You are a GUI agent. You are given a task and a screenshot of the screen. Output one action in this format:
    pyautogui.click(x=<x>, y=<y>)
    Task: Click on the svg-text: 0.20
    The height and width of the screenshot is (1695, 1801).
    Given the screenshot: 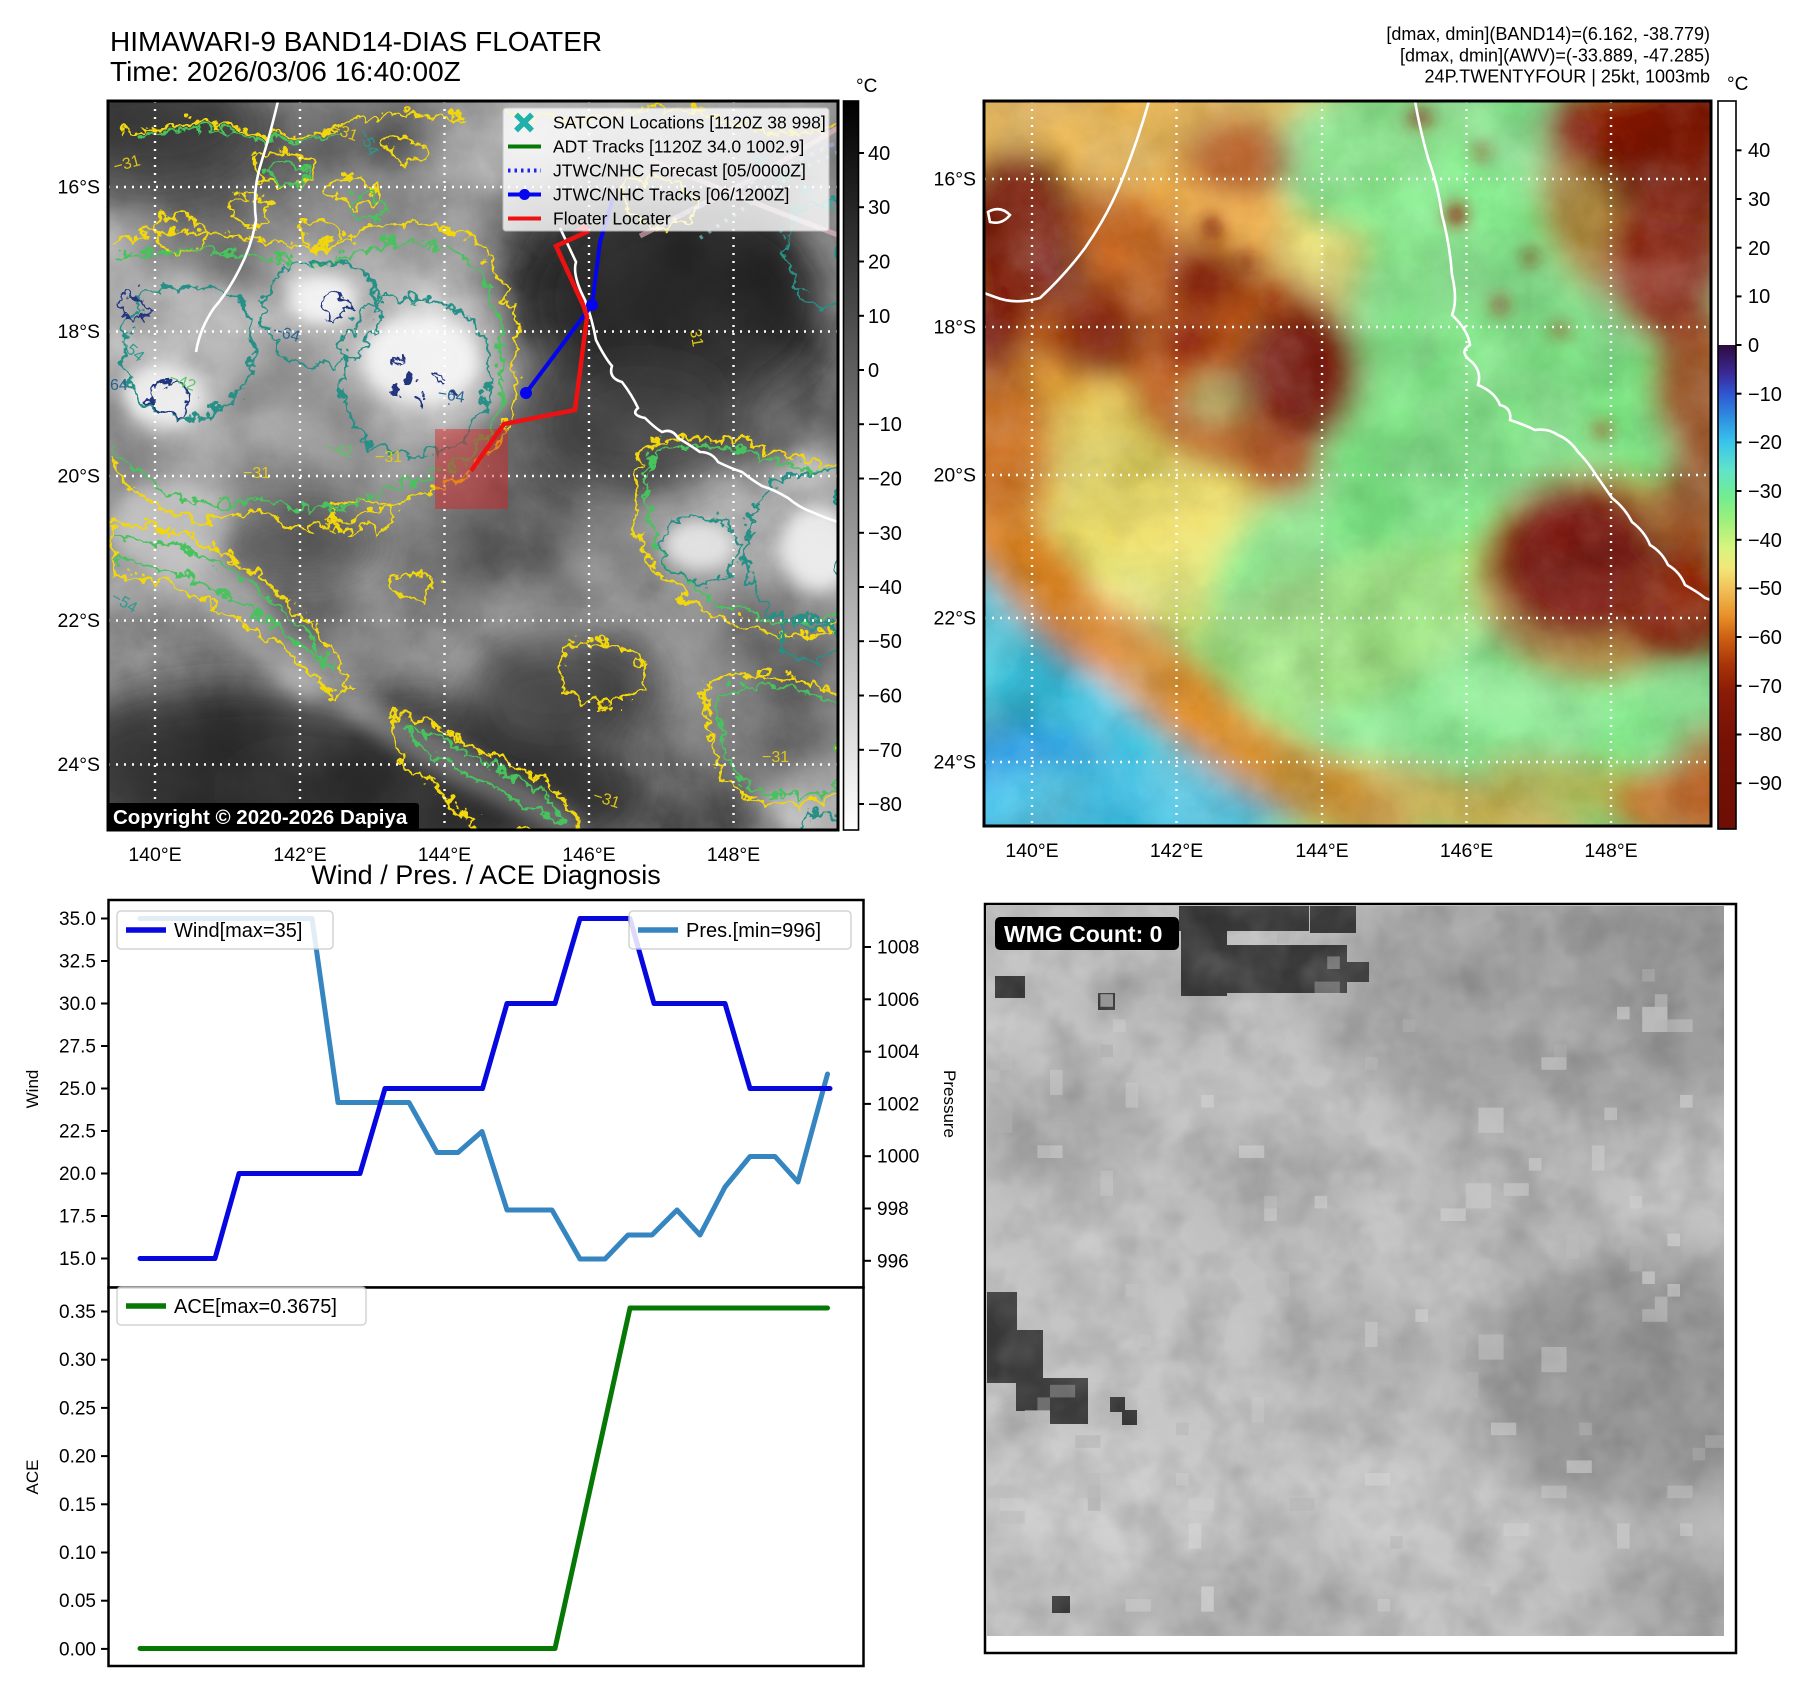 What is the action you would take?
    pyautogui.click(x=77, y=1457)
    